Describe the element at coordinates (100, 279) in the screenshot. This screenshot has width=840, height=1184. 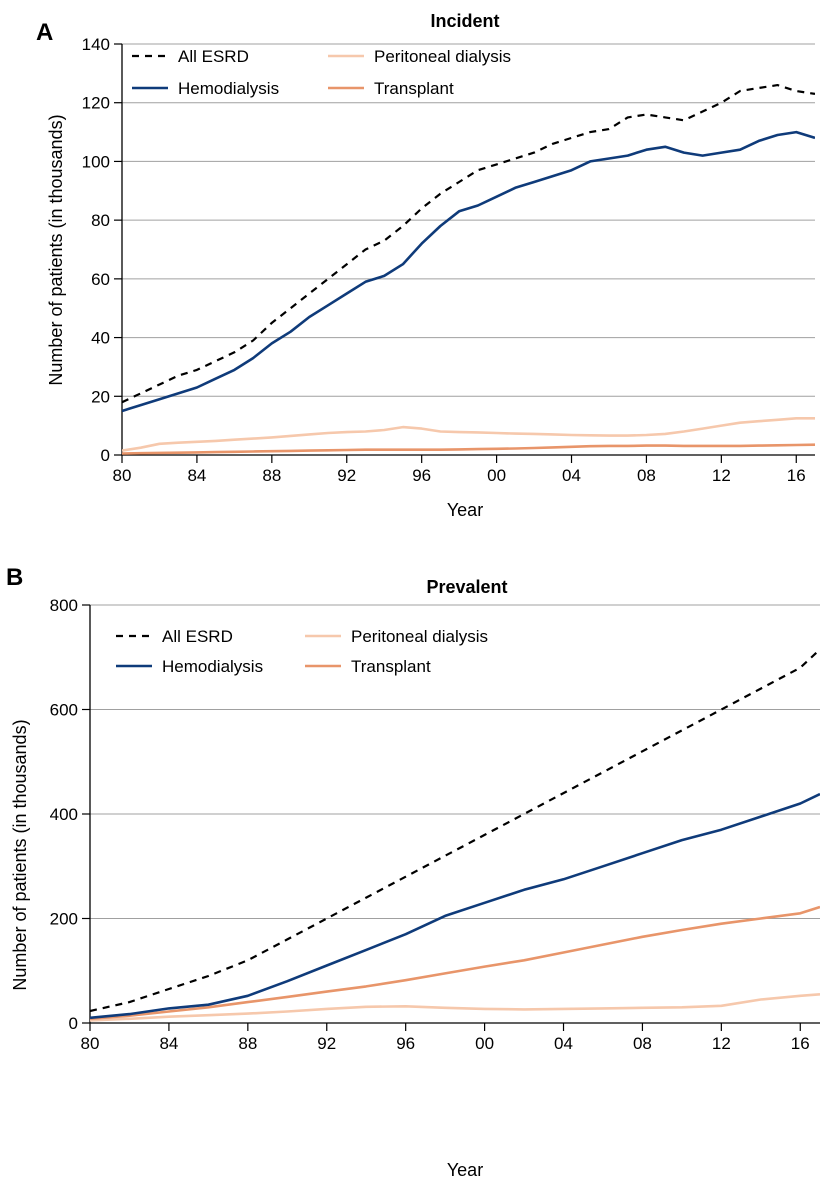
I see `y-tick-label-a-60: 60` at that location.